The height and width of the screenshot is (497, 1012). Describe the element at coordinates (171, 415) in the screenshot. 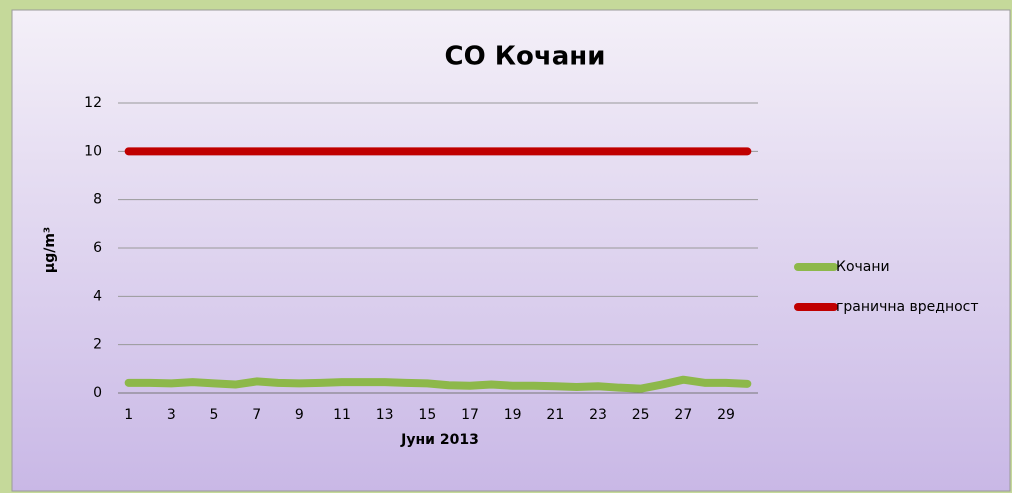

I see `x-tick-label: 3` at that location.